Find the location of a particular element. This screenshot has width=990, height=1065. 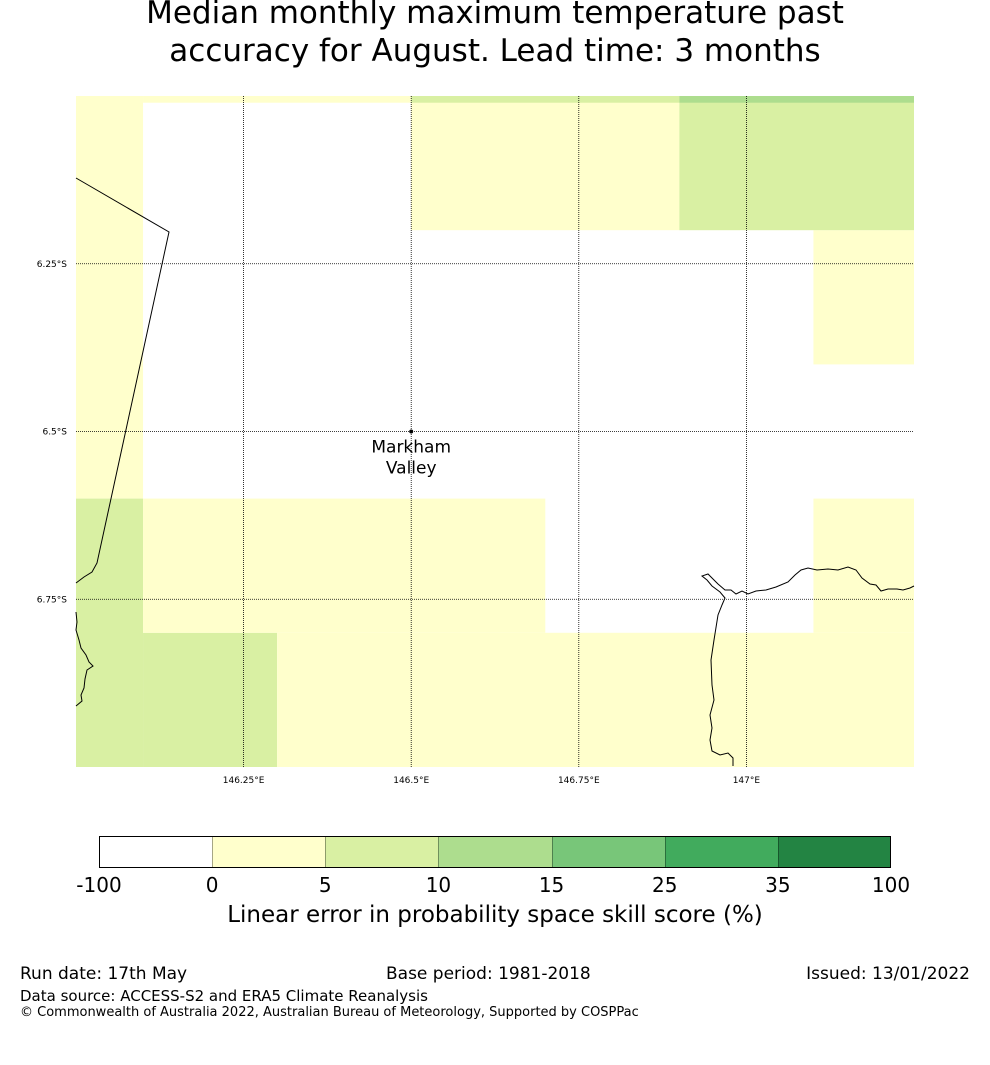

legend-bound-label: 25 is located at coordinates (664, 885).